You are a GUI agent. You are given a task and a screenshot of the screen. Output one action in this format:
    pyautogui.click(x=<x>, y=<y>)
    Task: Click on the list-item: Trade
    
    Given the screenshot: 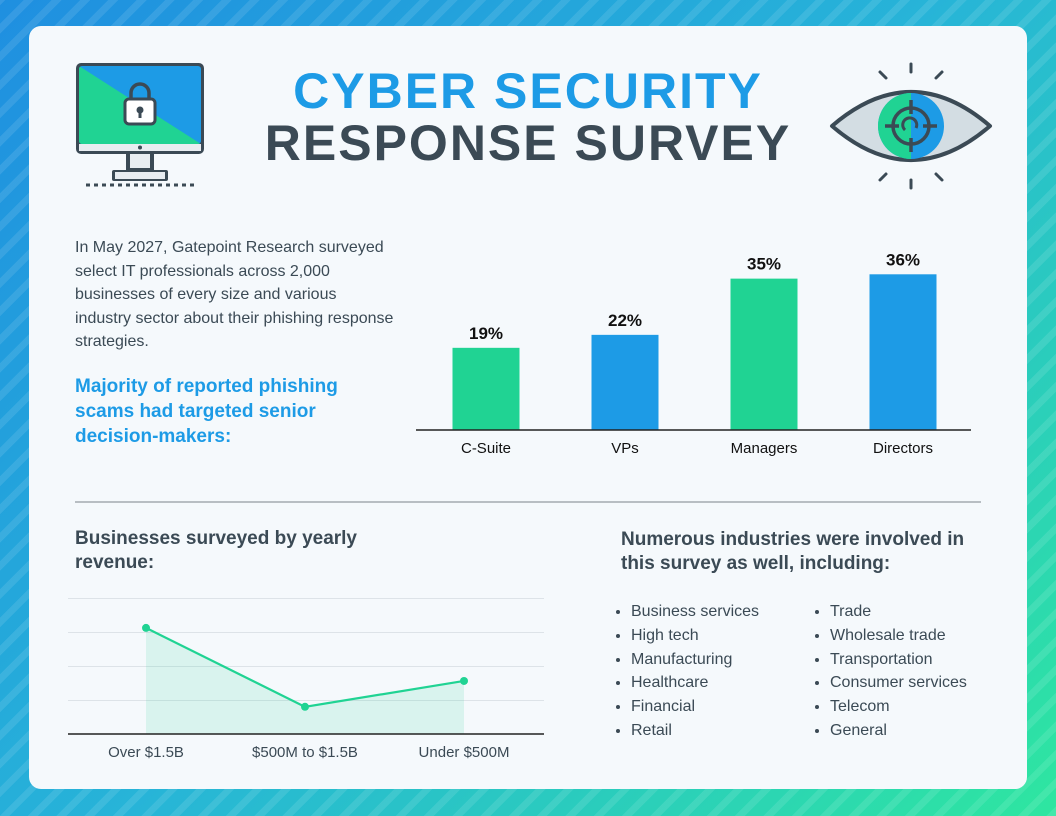 What is the action you would take?
    pyautogui.click(x=898, y=612)
    